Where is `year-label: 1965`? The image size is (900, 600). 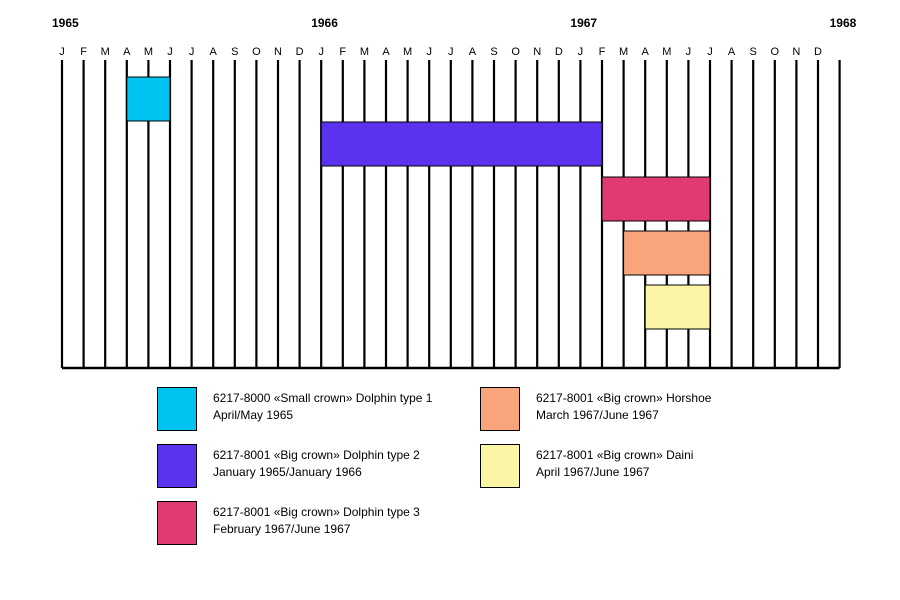 year-label: 1965 is located at coordinates (65, 23).